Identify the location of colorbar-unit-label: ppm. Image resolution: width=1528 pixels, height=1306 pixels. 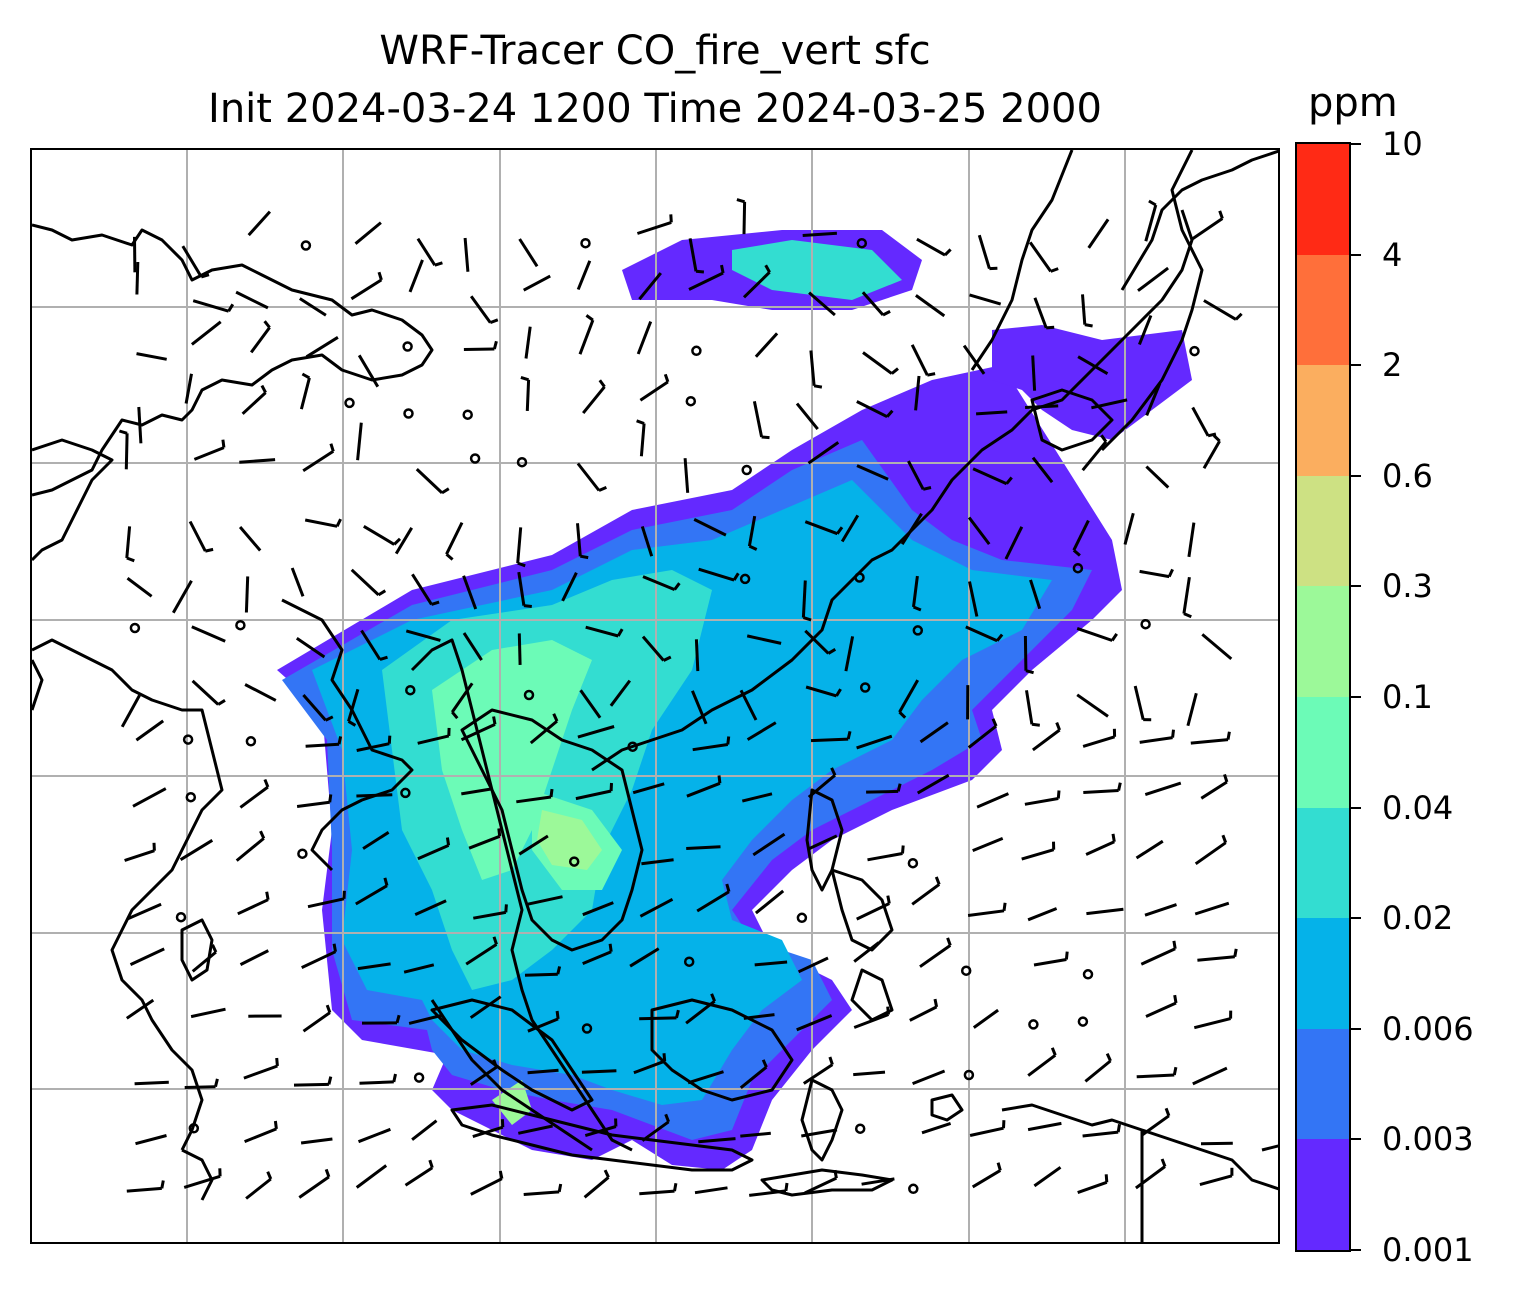
(1353, 103).